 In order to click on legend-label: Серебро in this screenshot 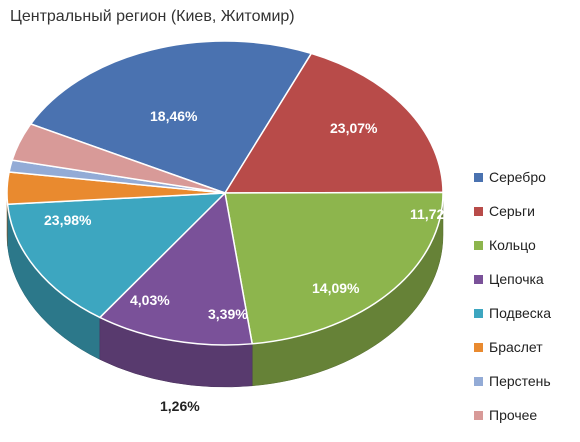, I will do `click(517, 177)`.